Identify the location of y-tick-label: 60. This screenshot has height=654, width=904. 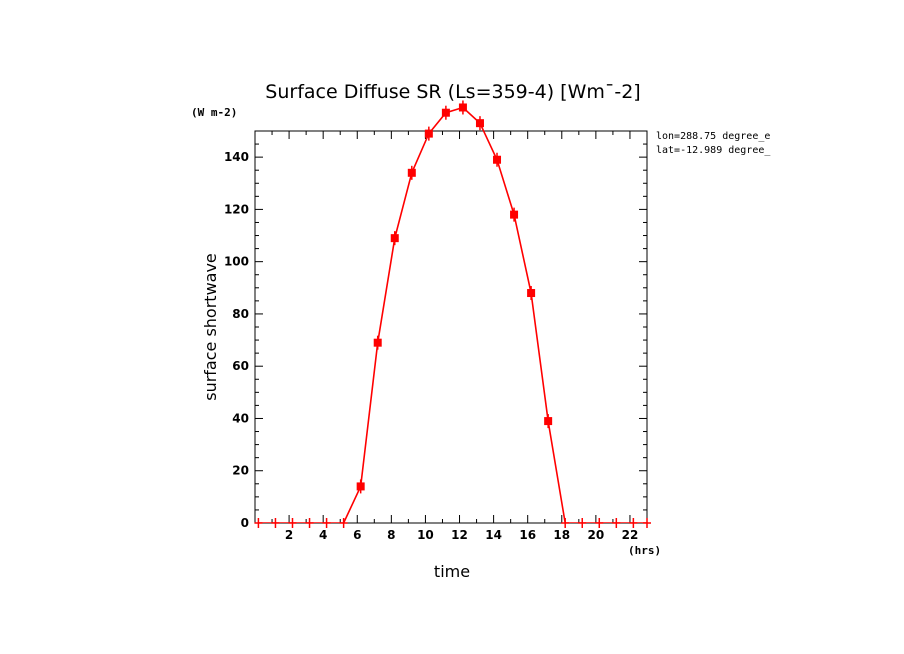
(240, 366).